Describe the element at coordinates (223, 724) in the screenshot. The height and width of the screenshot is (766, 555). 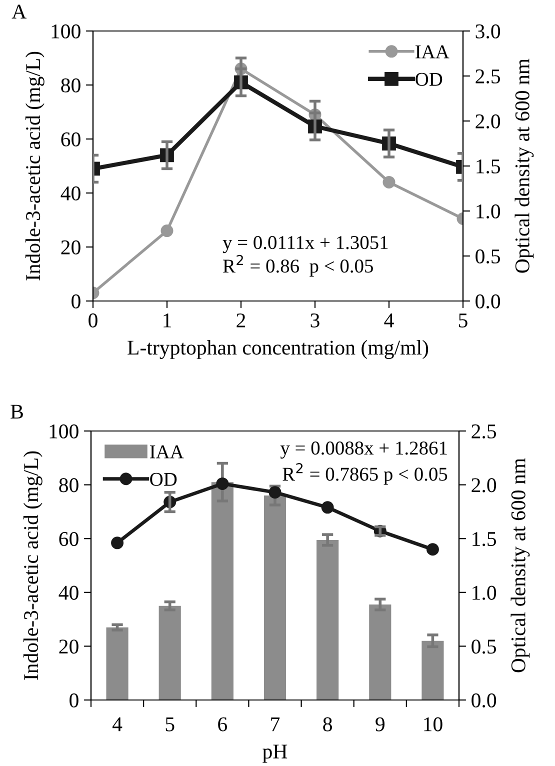
I see `x-tick-label: 6` at that location.